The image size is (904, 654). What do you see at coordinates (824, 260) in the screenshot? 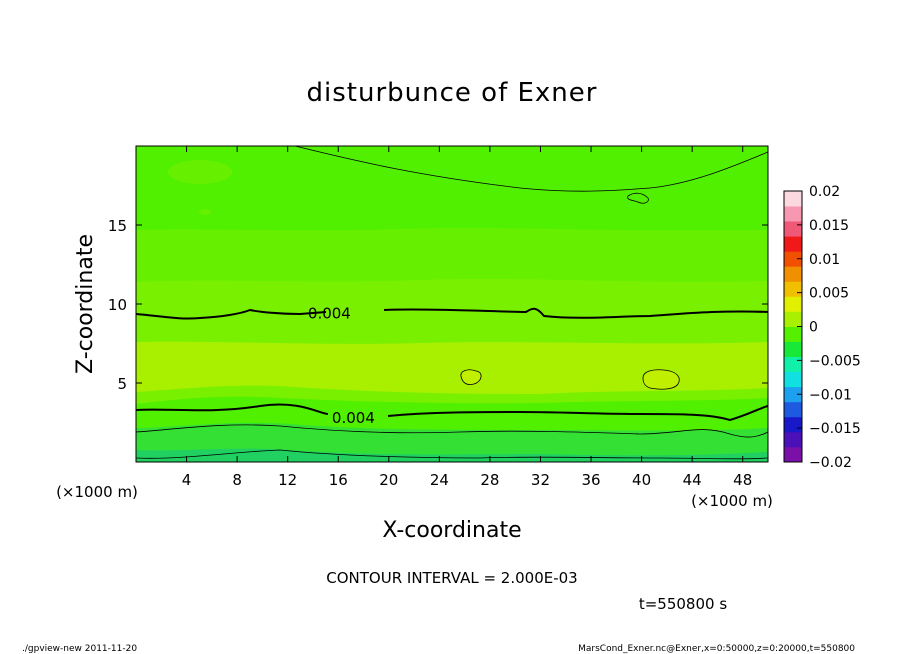
I see `colorbar-label: 0.01` at bounding box center [824, 260].